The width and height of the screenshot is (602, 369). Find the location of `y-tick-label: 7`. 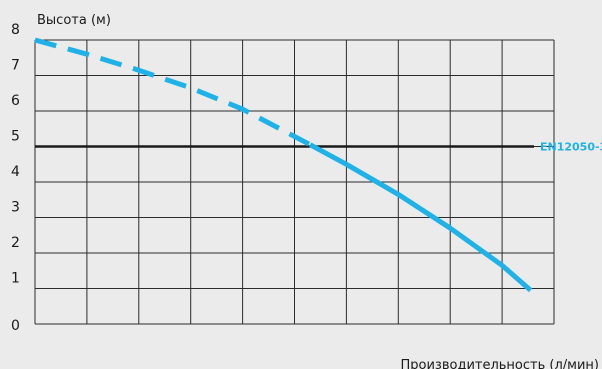

y-tick-label: 7 is located at coordinates (15, 66).